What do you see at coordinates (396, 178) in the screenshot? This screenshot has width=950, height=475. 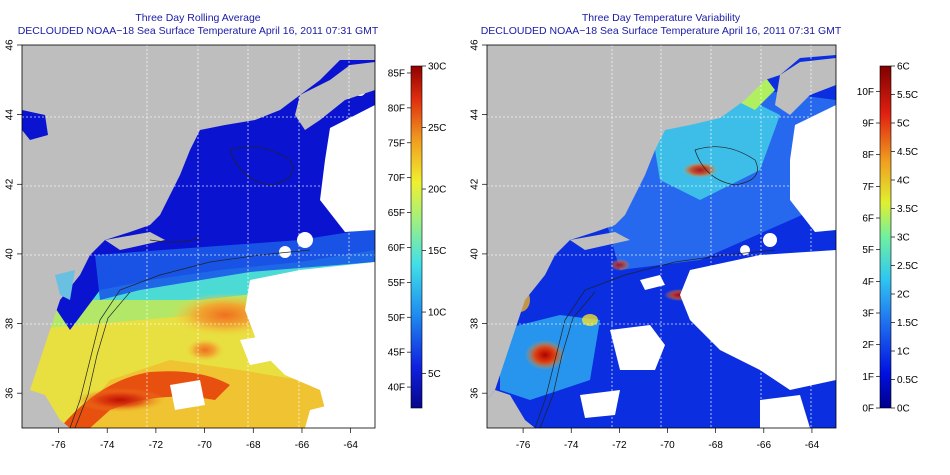 I see `colorbar-label-f: 70F` at bounding box center [396, 178].